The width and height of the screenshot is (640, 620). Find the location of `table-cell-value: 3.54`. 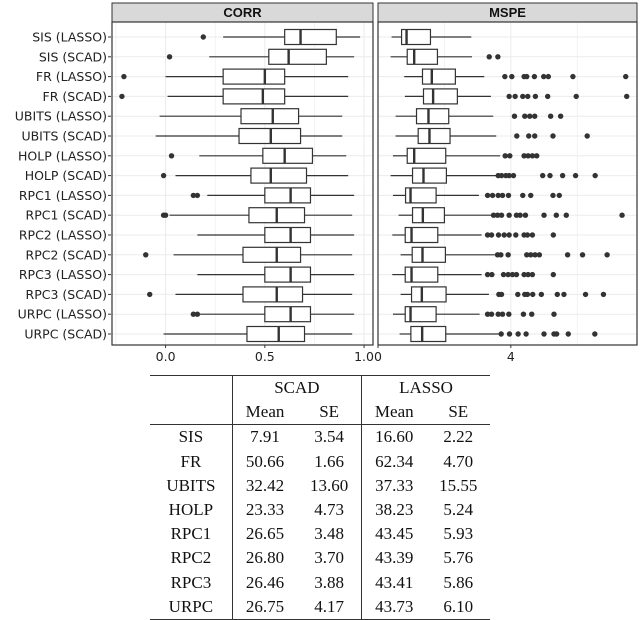

table-cell-value: 3.54 is located at coordinates (330, 437).